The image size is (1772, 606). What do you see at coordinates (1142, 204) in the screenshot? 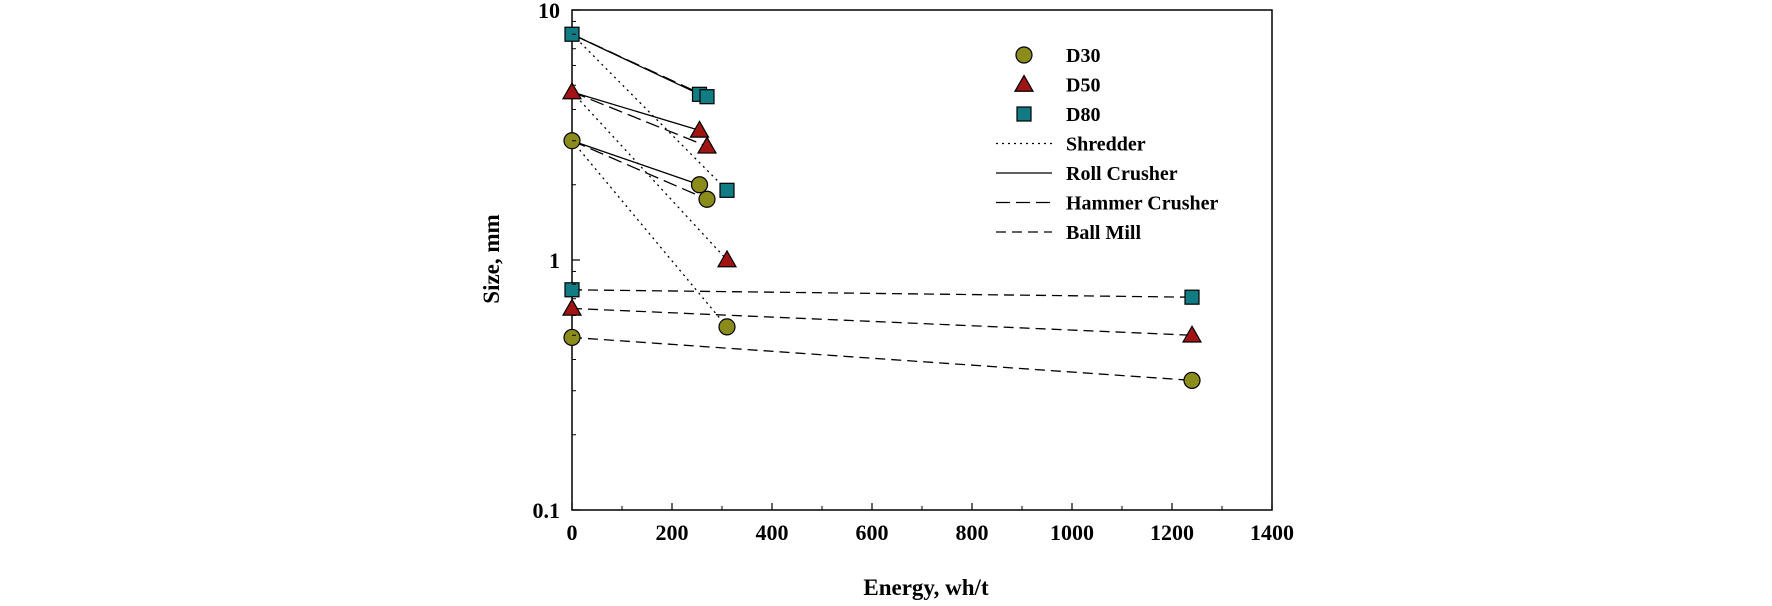
I see `legend-label-hammer-crusher: Hammer Crusher` at bounding box center [1142, 204].